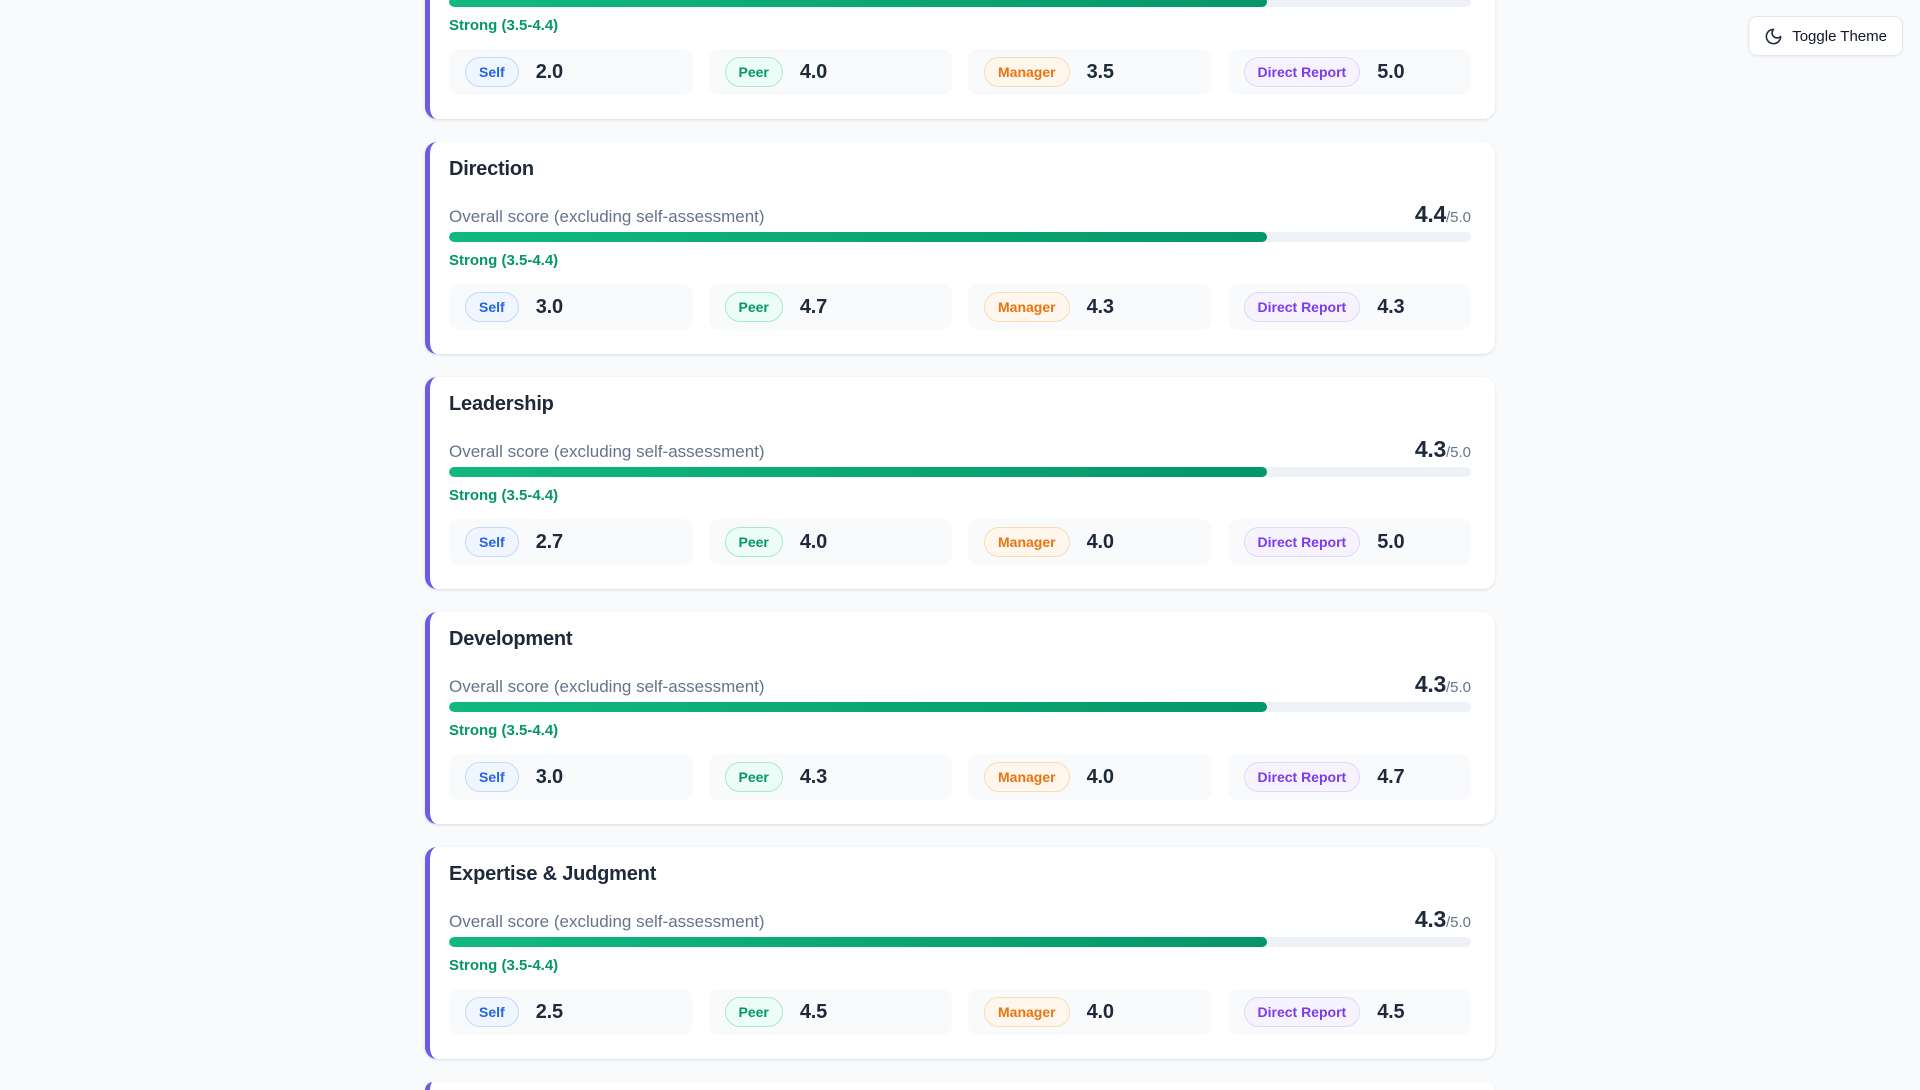 This screenshot has width=1920, height=1090. I want to click on rater-score-box: Peer 4.5, so click(830, 1012).